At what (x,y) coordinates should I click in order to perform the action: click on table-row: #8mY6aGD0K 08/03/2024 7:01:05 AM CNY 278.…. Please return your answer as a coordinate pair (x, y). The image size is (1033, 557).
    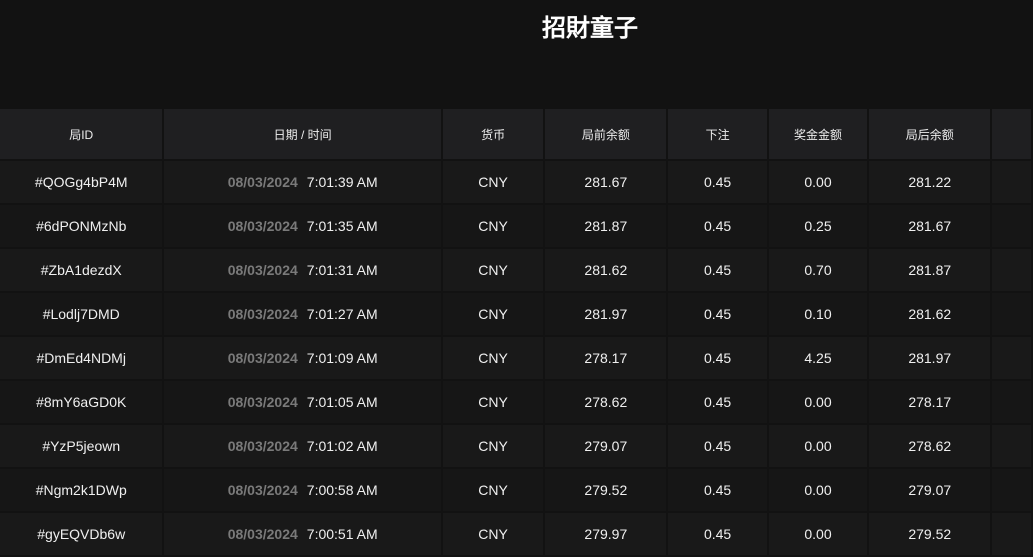
    Looking at the image, I should click on (515, 402).